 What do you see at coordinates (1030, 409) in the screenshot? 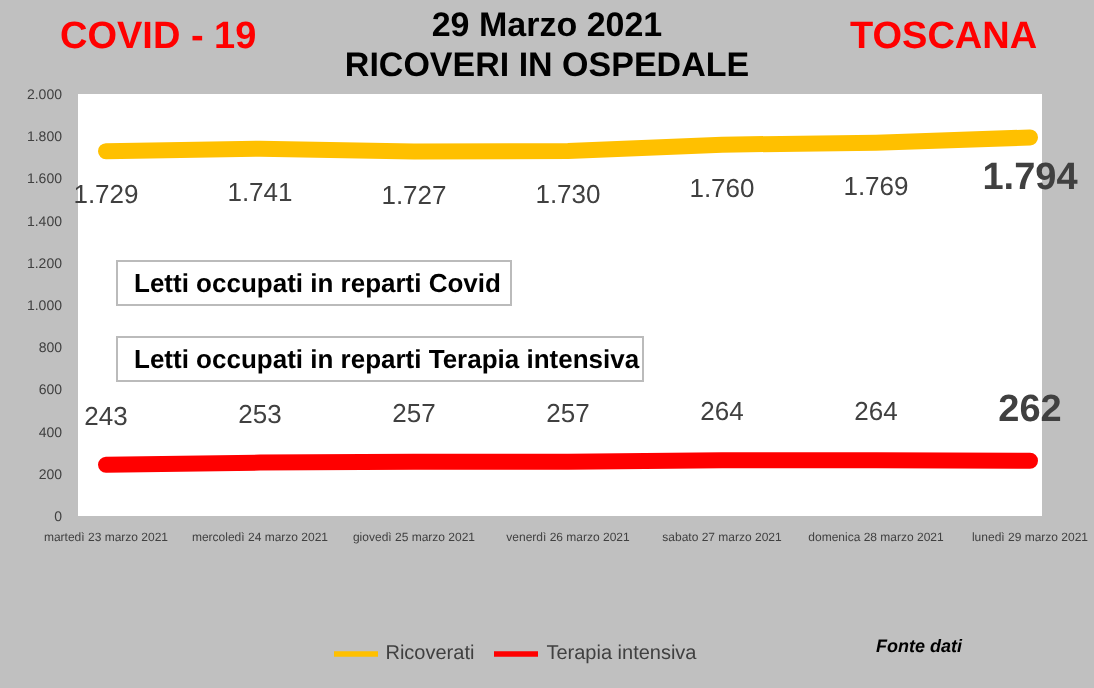
I see `data-label: 262` at bounding box center [1030, 409].